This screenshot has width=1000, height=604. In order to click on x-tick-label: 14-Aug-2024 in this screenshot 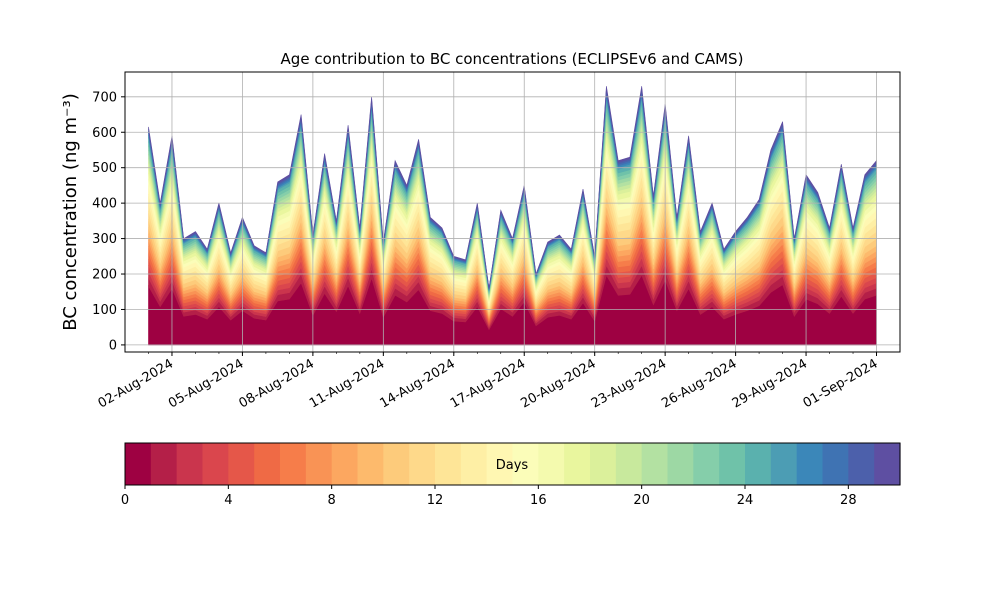, I will do `click(417, 383)`.